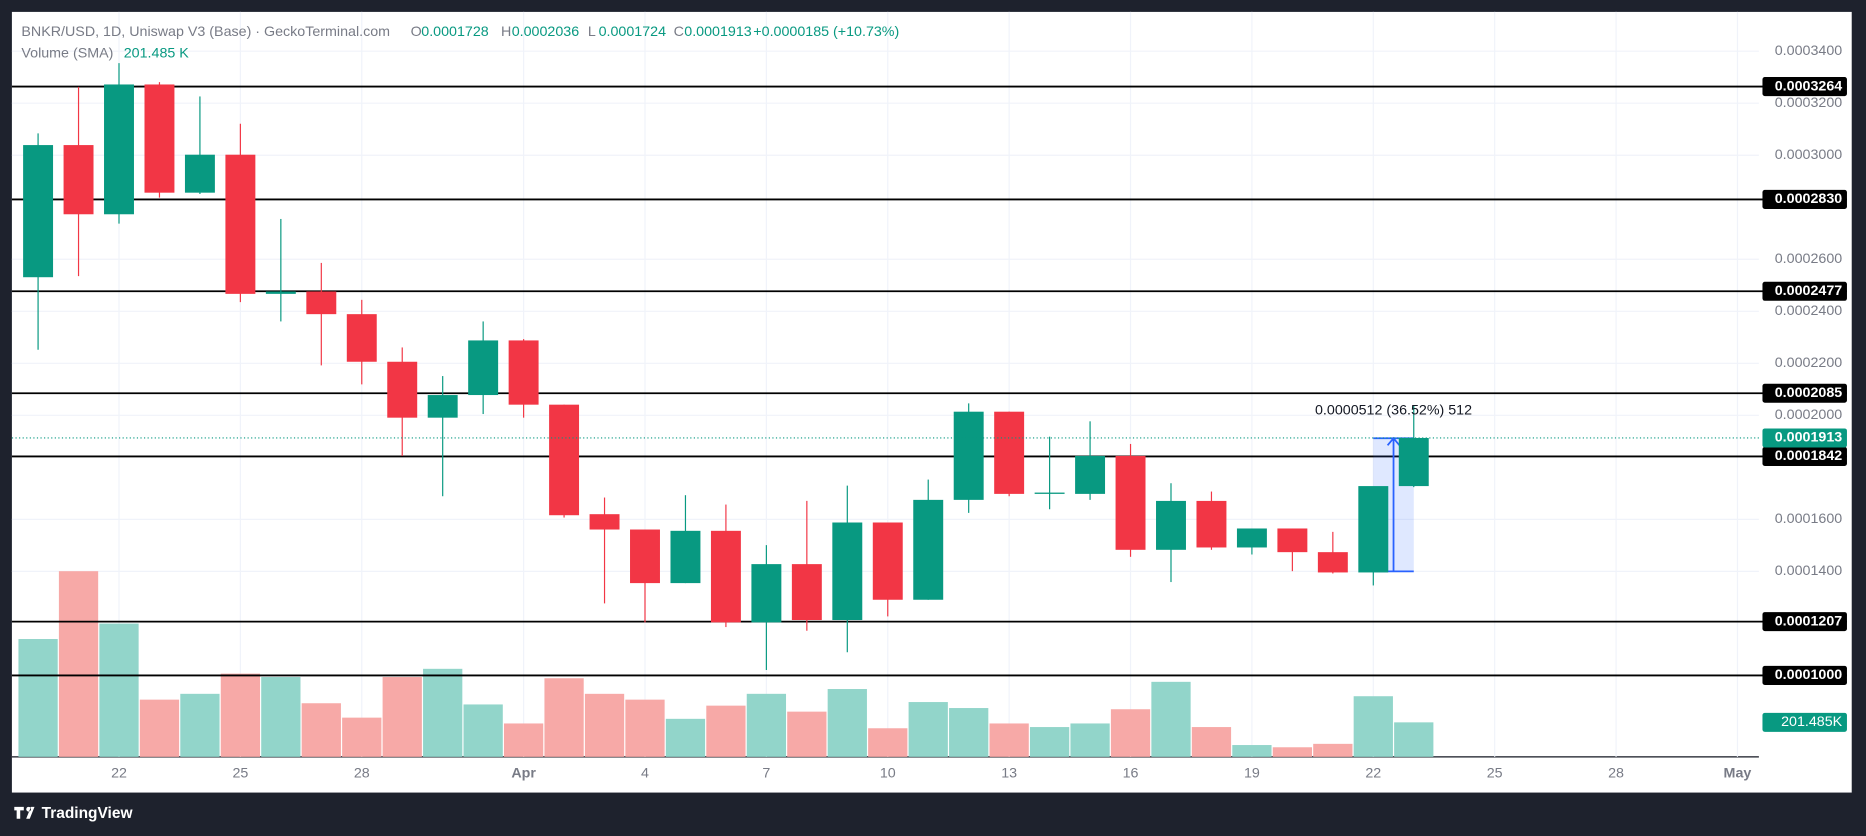 This screenshot has width=1866, height=836. What do you see at coordinates (766, 773) in the screenshot?
I see `x-tick-label: 7` at bounding box center [766, 773].